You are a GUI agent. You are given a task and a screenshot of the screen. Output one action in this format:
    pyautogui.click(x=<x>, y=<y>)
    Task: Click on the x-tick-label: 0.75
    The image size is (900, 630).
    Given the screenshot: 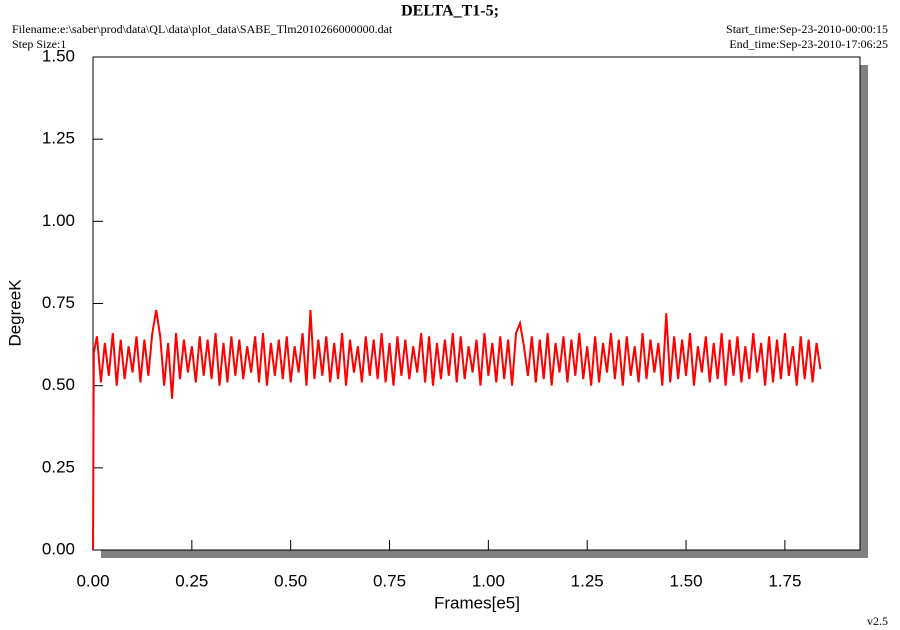 What is the action you would take?
    pyautogui.click(x=389, y=580)
    